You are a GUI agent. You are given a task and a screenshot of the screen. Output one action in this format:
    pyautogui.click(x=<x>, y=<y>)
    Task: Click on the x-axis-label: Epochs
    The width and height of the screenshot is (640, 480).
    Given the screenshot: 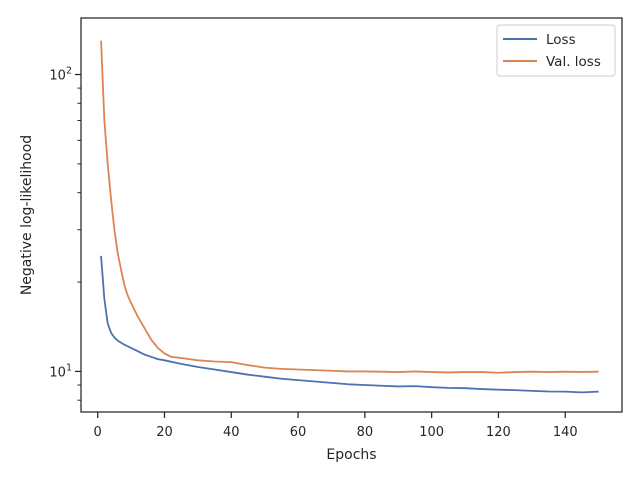 What is the action you would take?
    pyautogui.click(x=351, y=455)
    